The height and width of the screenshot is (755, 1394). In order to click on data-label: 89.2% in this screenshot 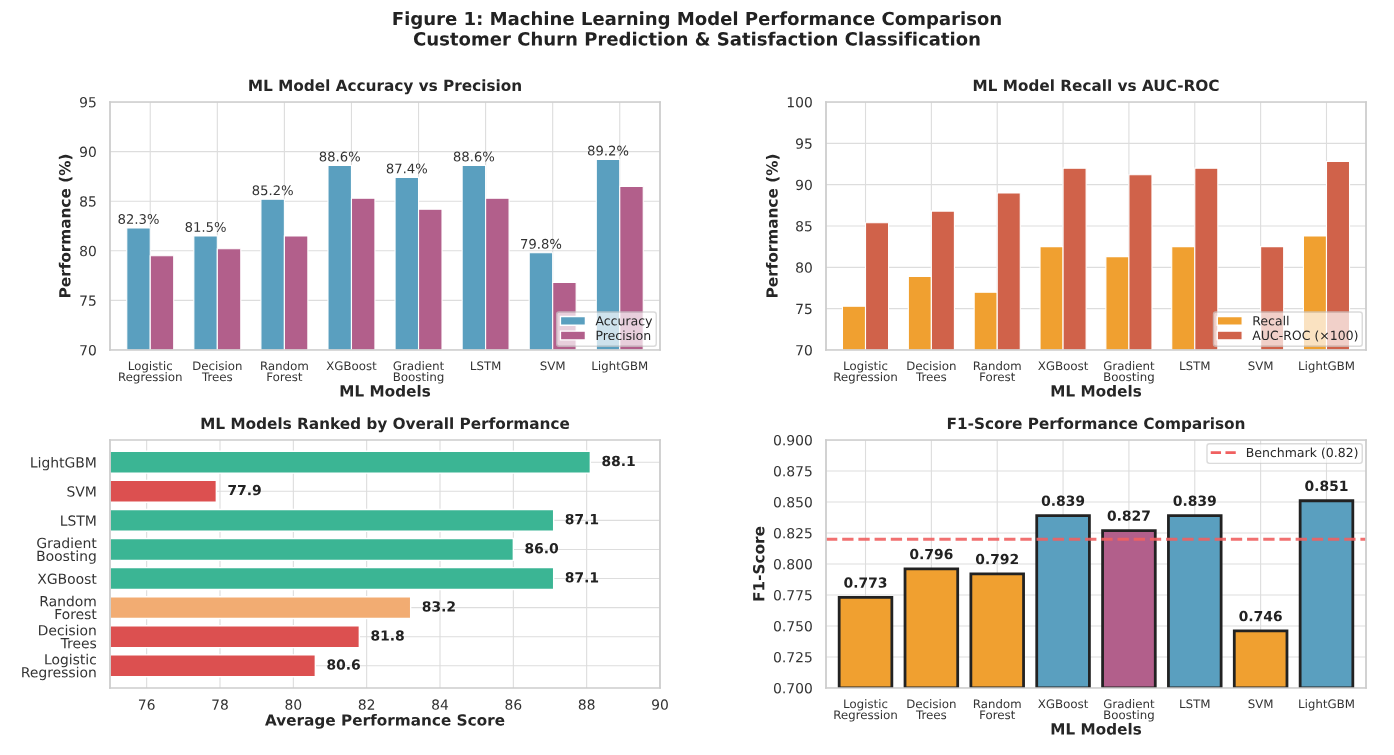, I will do `click(608, 150)`.